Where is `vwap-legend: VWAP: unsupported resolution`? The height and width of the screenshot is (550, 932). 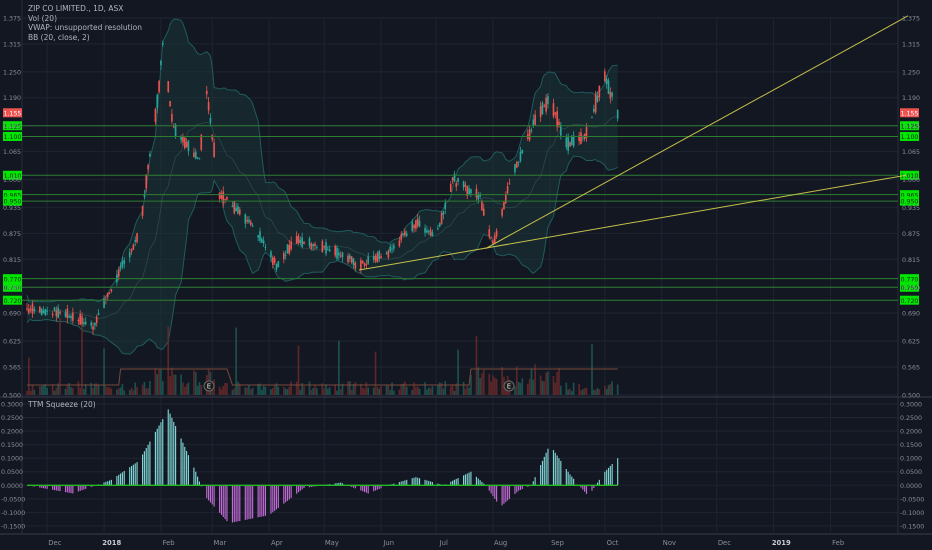 vwap-legend: VWAP: unsupported resolution is located at coordinates (85, 27).